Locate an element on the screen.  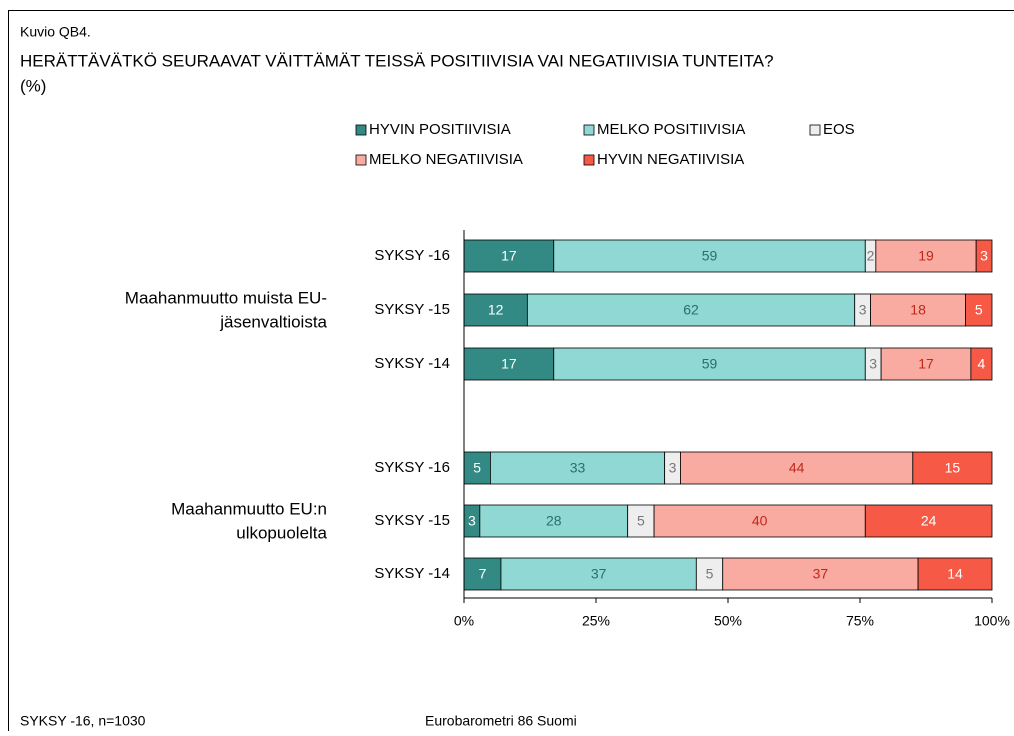
group-label: Maahanmuutto EU:n is located at coordinates (249, 508).